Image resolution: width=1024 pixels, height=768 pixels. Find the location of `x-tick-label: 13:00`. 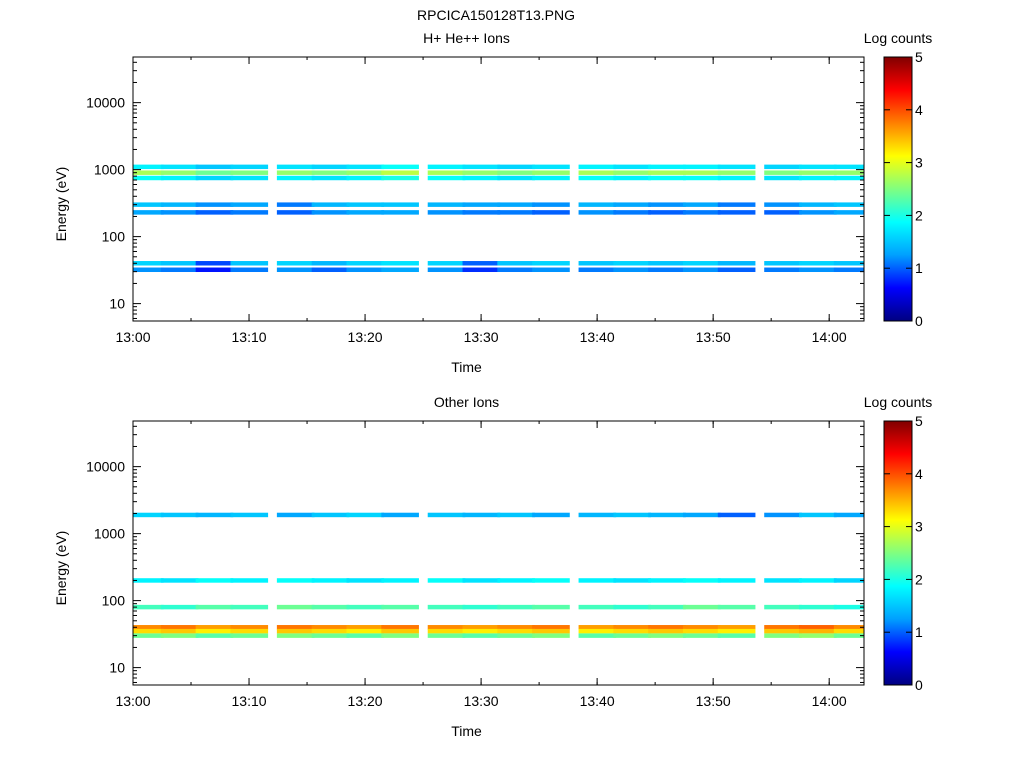

x-tick-label: 13:00 is located at coordinates (132, 337).